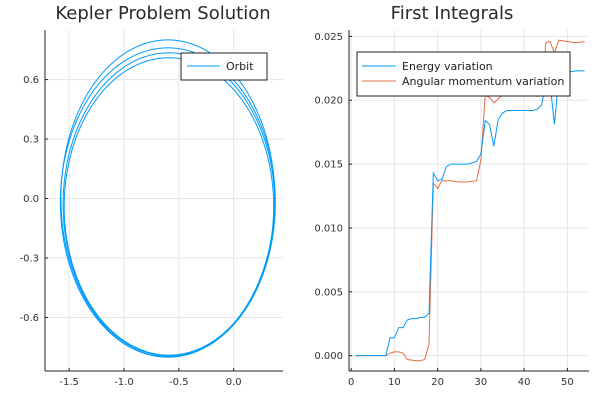 Image resolution: width=600 pixels, height=400 pixels. What do you see at coordinates (328, 228) in the screenshot?
I see `p2-y-tick-label: 0.010` at bounding box center [328, 228].